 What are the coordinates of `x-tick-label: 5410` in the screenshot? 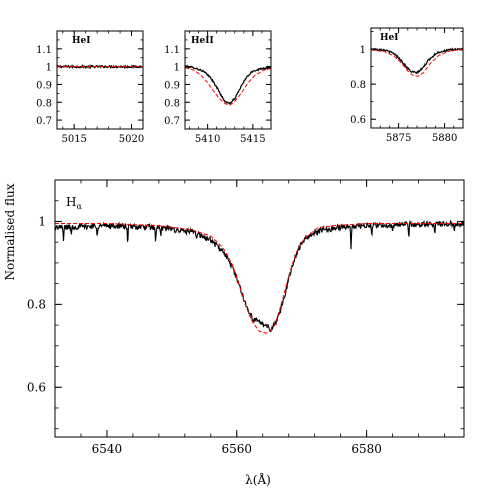 It's located at (207, 139).